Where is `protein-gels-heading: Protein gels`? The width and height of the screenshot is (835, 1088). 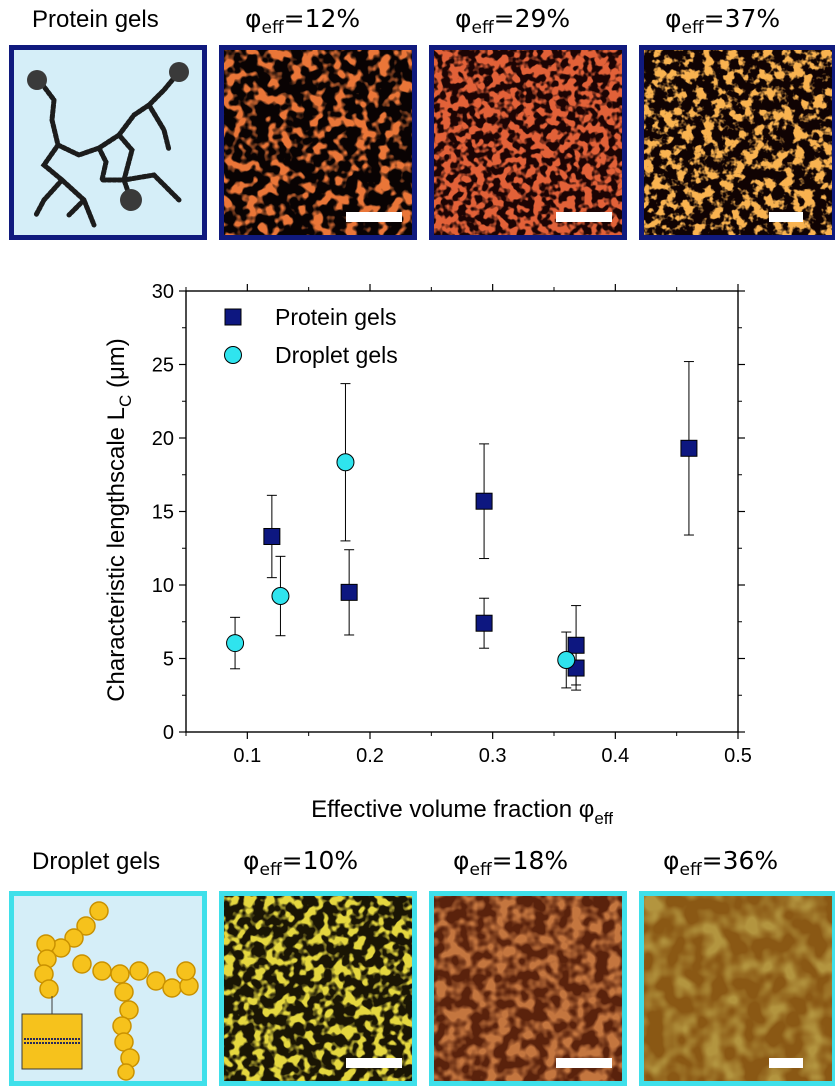 protein-gels-heading: Protein gels is located at coordinates (95, 19).